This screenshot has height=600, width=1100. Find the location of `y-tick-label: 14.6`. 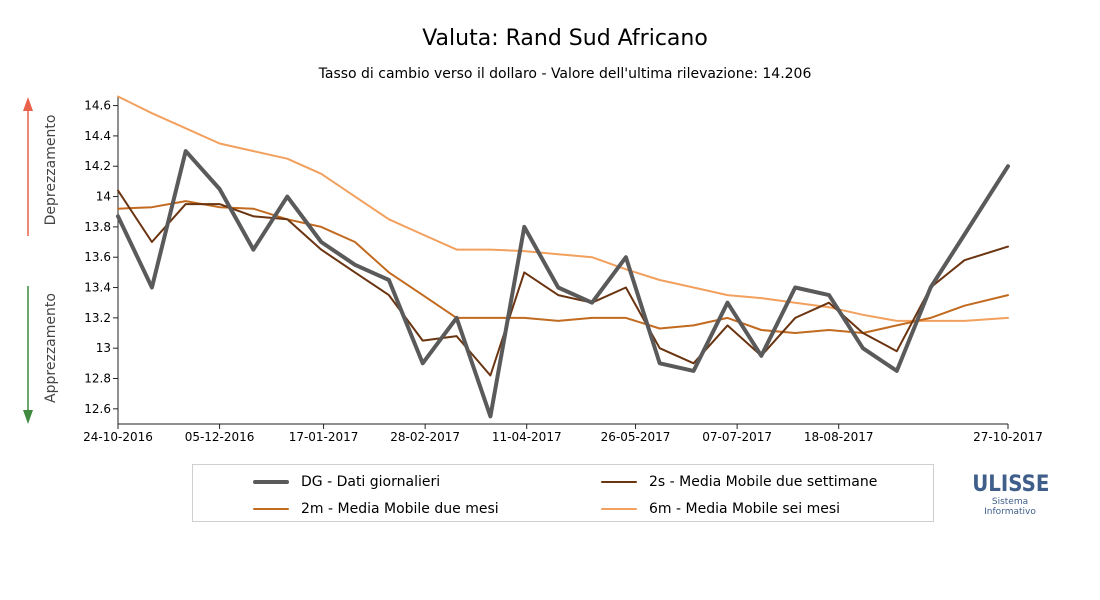

y-tick-label: 14.6 is located at coordinates (97, 106).